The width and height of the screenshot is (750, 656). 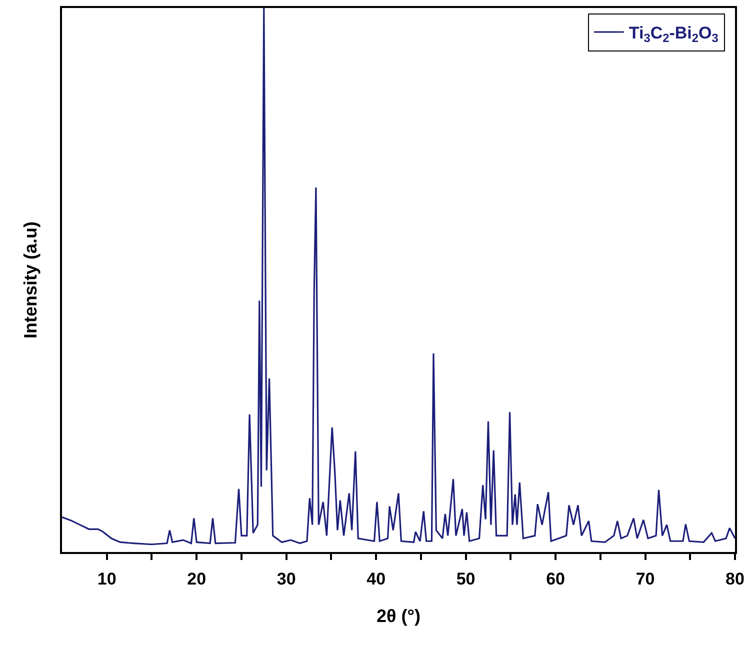 What do you see at coordinates (673, 35) in the screenshot?
I see `legend-label: Ti$_{3}$C$_{2}$-Bi$_{2}$O$_{3}$` at bounding box center [673, 35].